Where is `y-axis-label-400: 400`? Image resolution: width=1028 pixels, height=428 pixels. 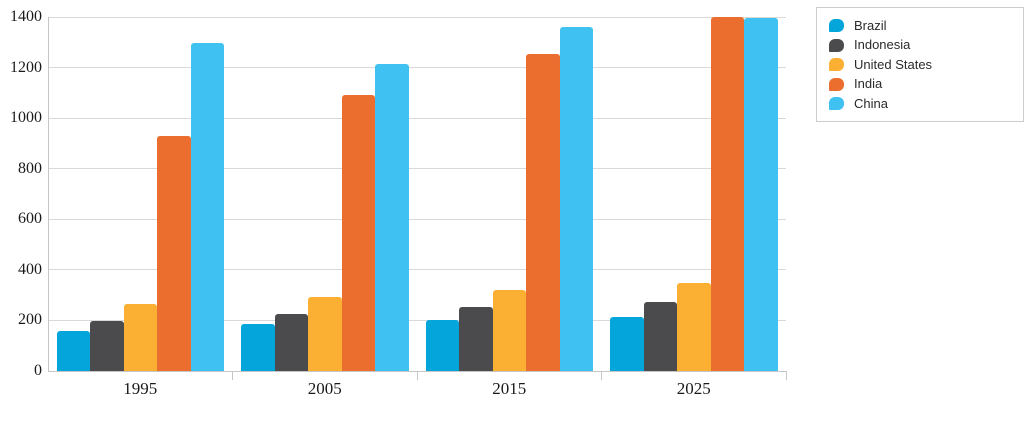
y-axis-label-400: 400 is located at coordinates (30, 269).